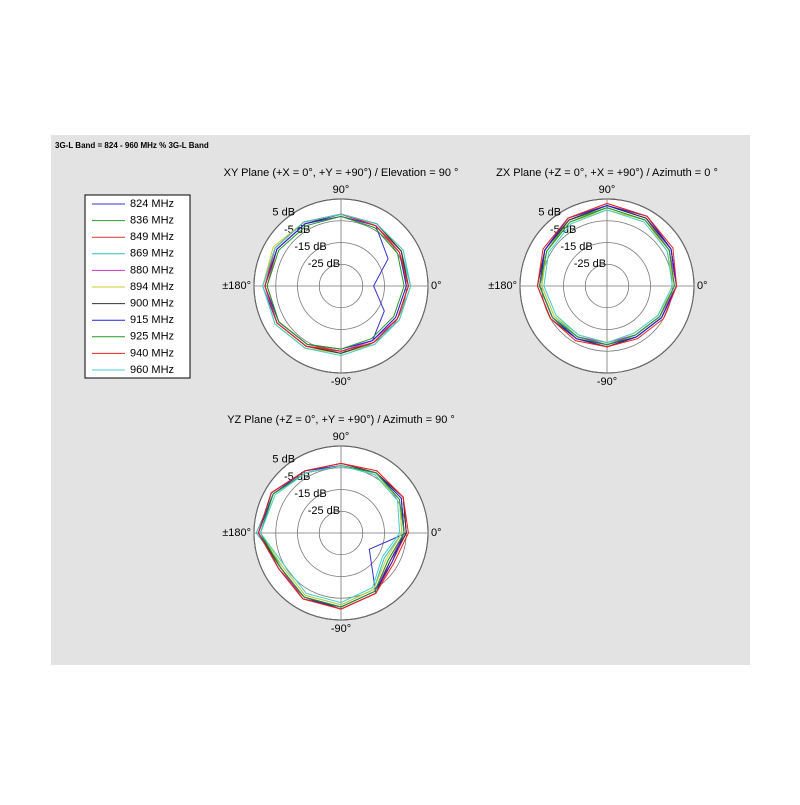 This screenshot has height=805, width=800. I want to click on legend-label: 925 MHz, so click(152, 337).